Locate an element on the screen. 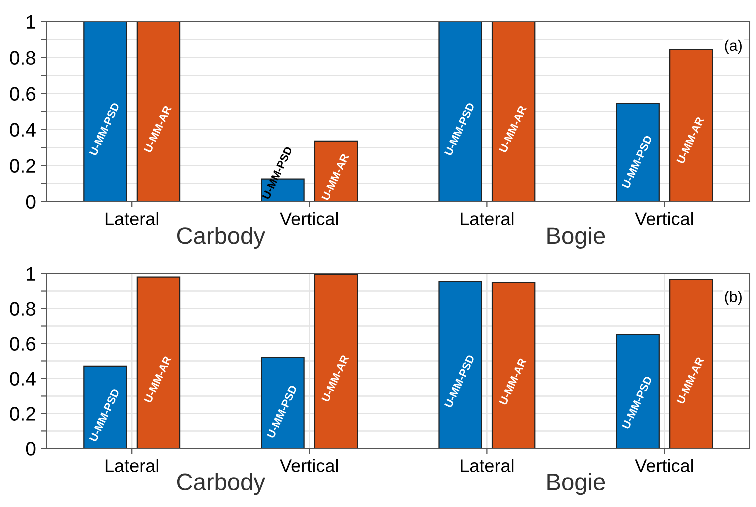 This screenshot has height=507, width=756. annotation: (b) is located at coordinates (733, 298).